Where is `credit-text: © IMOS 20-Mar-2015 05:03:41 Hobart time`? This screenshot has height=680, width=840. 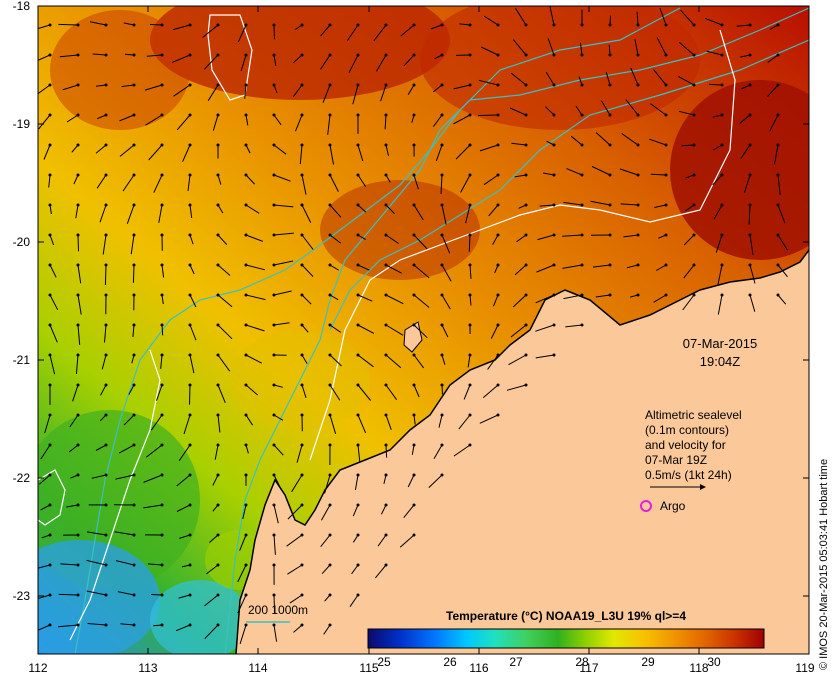 credit-text: © IMOS 20-Mar-2015 05:03:41 Hobart time is located at coordinates (824, 564).